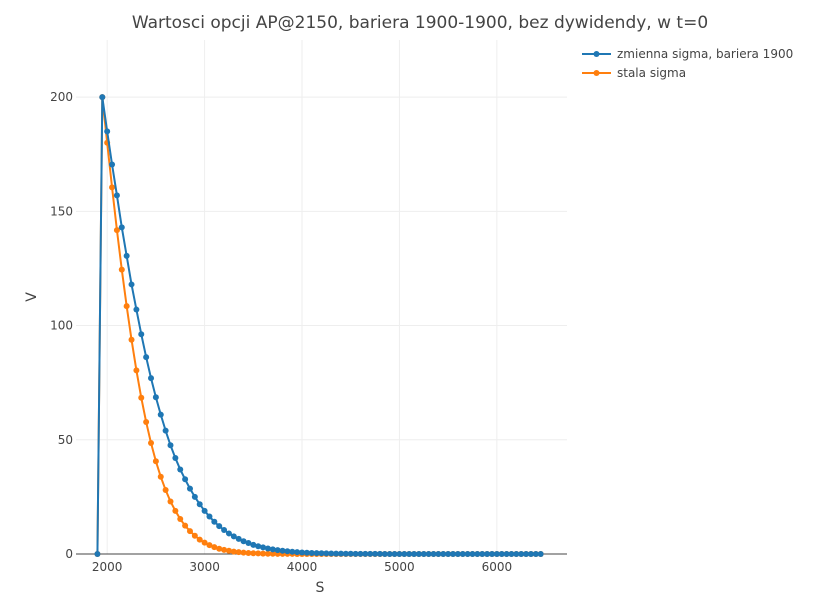  What do you see at coordinates (634, 73) in the screenshot?
I see `legend-item: stala sigma` at bounding box center [634, 73].